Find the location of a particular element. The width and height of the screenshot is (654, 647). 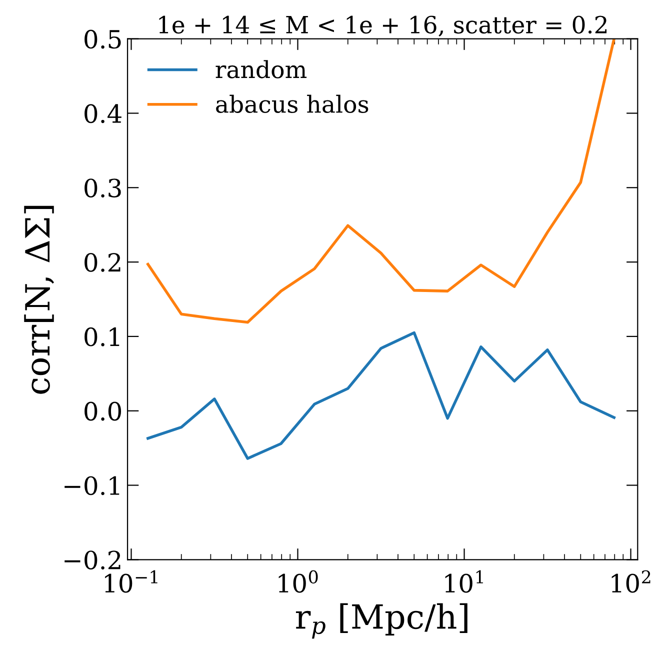

y-axis-title: corr[N, ΔΣ] is located at coordinates (39, 300).